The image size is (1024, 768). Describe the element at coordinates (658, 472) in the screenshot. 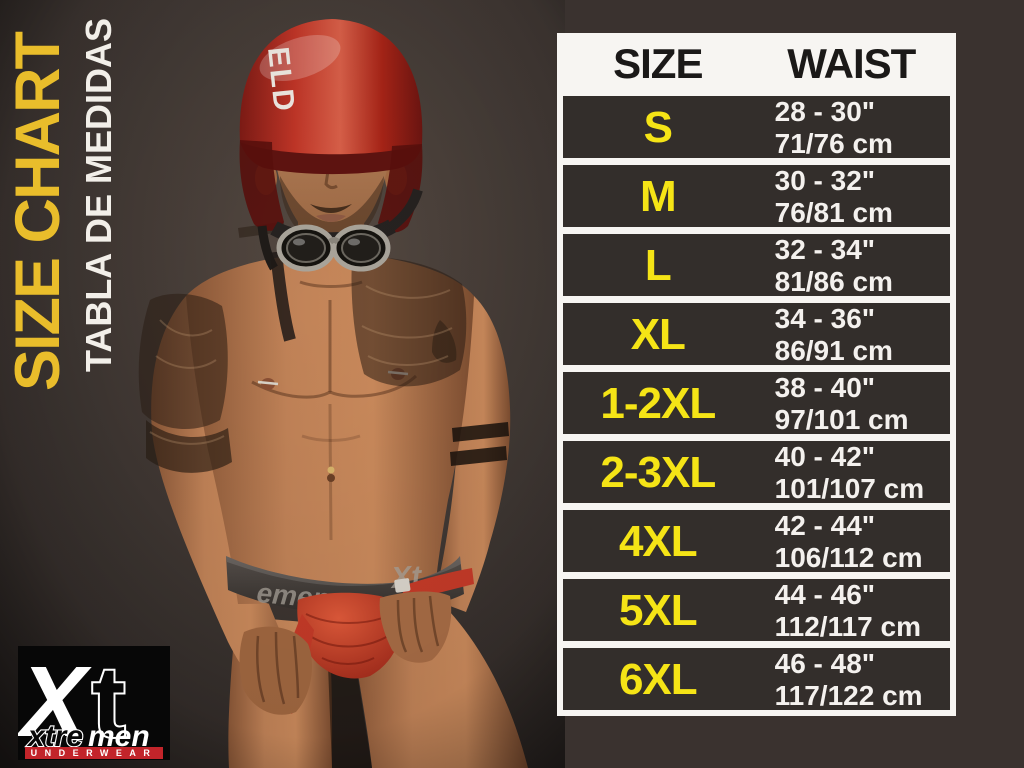

I see `size-label: 2-3XL` at that location.